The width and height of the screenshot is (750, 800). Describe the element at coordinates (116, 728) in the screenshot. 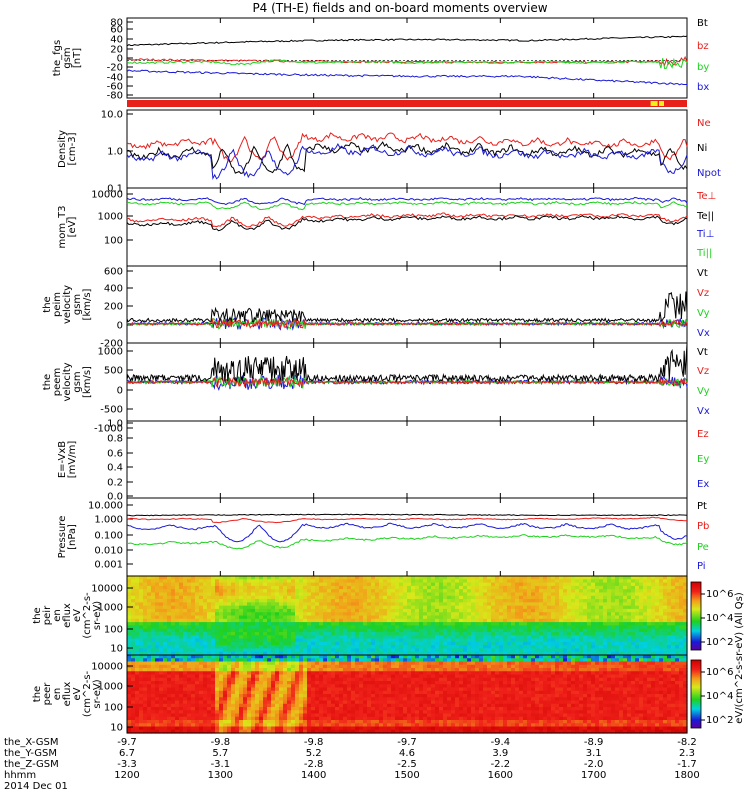

I see `ytick-label: 10` at that location.